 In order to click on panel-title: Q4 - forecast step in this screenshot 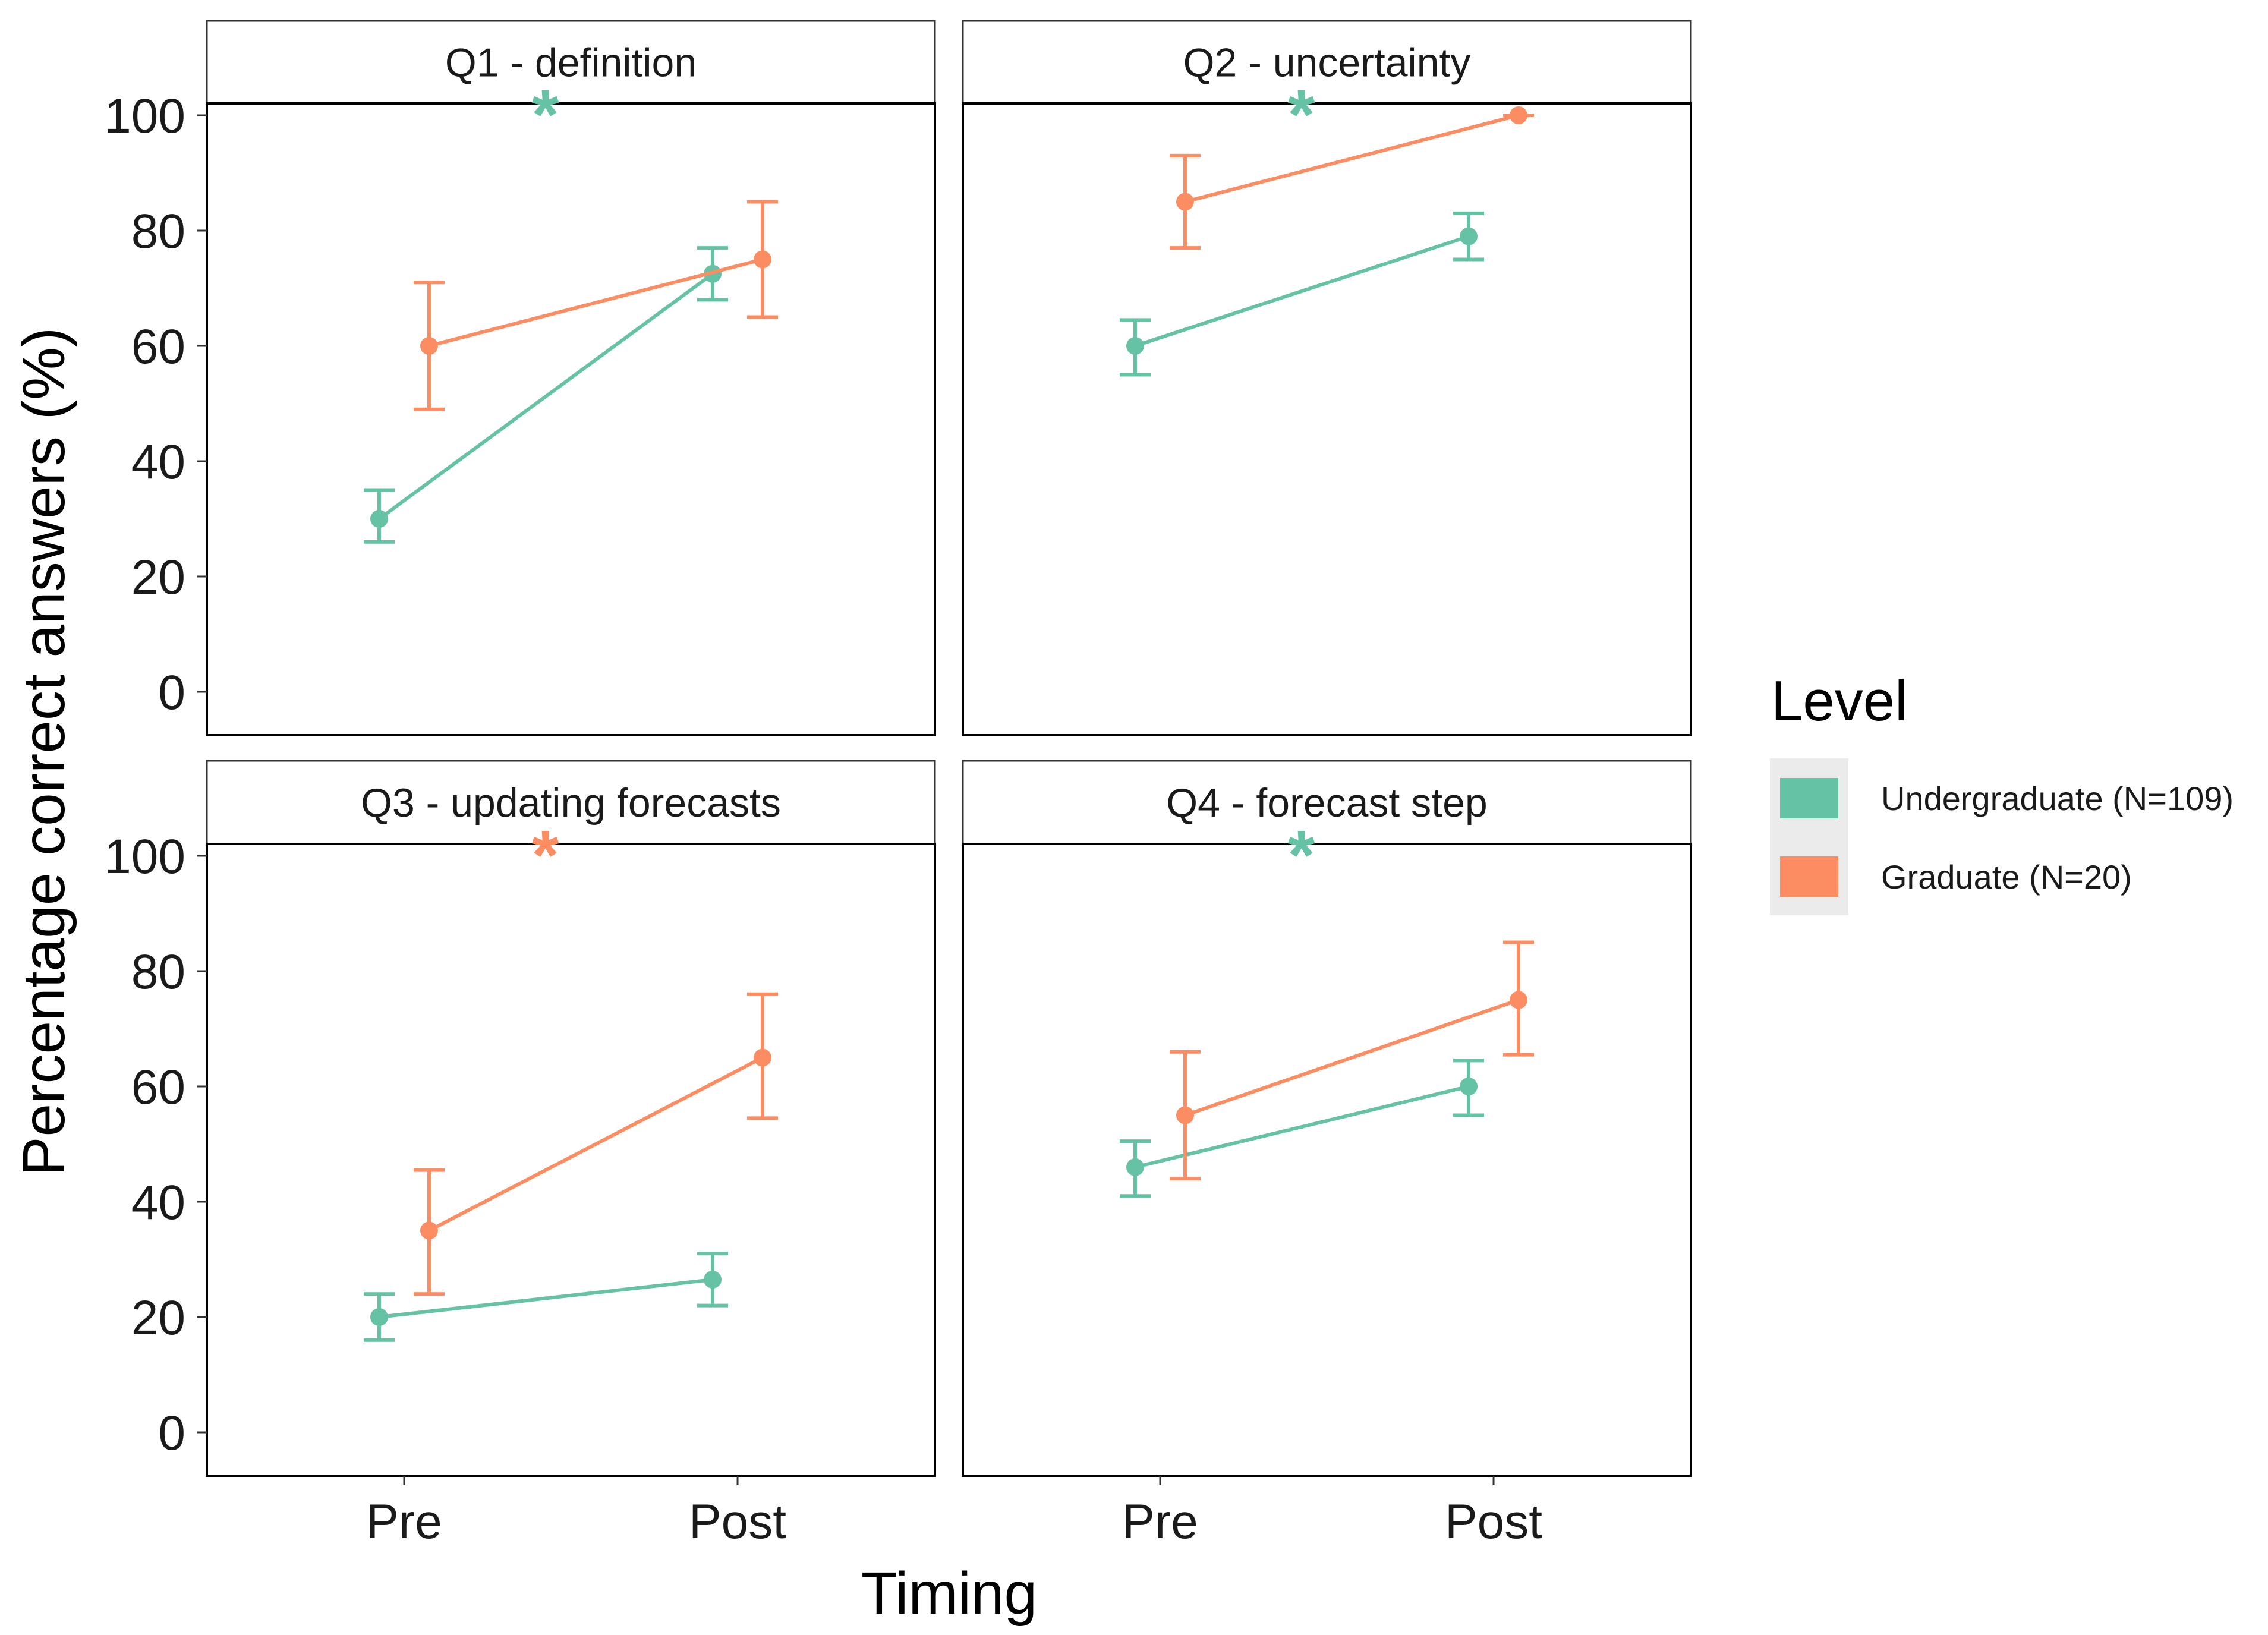, I will do `click(1326, 803)`.